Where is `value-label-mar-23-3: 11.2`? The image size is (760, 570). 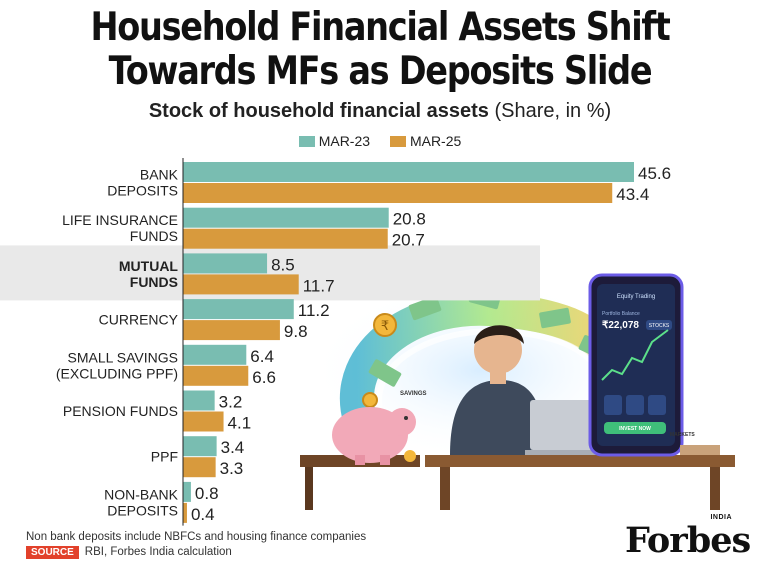 value-label-mar-23-3: 11.2 is located at coordinates (314, 310).